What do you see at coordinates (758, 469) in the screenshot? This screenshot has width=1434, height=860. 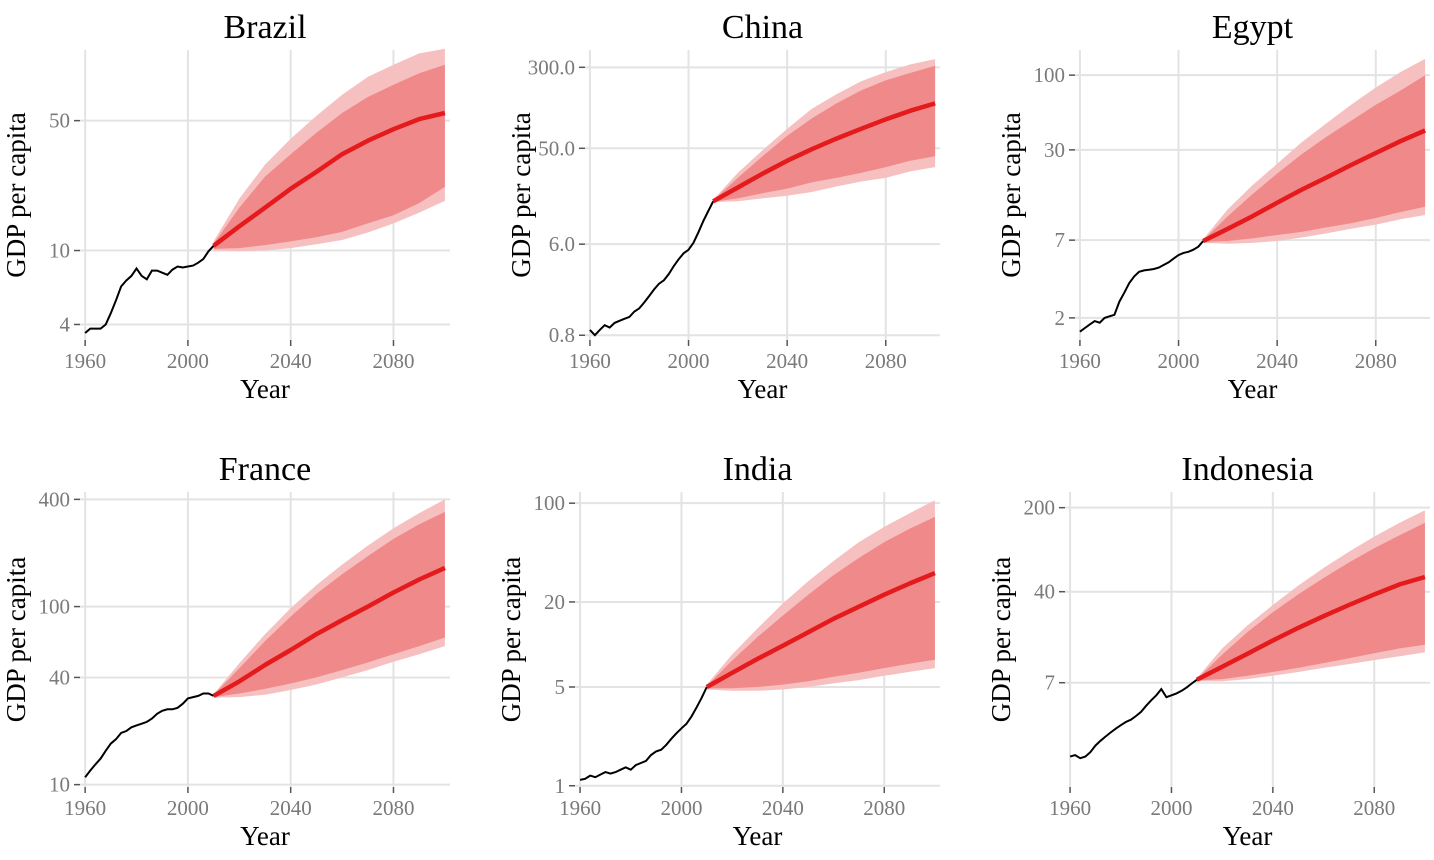 I see `panel-title: India` at bounding box center [758, 469].